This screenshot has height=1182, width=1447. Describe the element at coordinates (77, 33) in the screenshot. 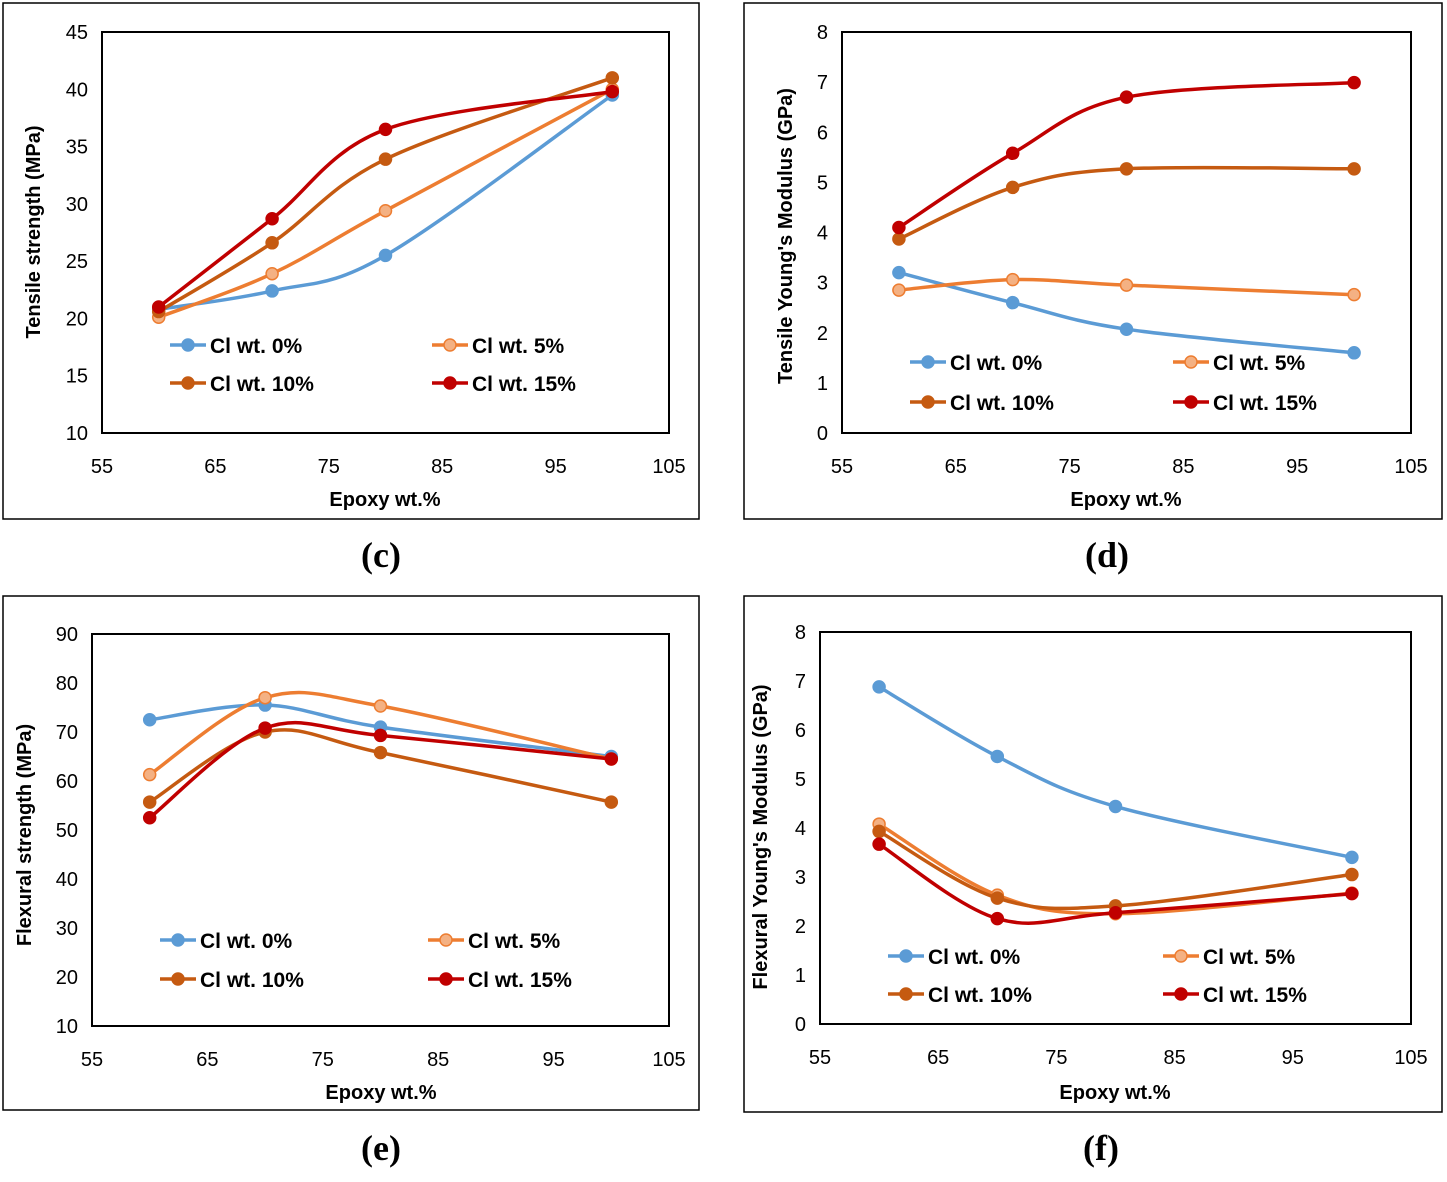

I see `y-tick-label: 45` at that location.